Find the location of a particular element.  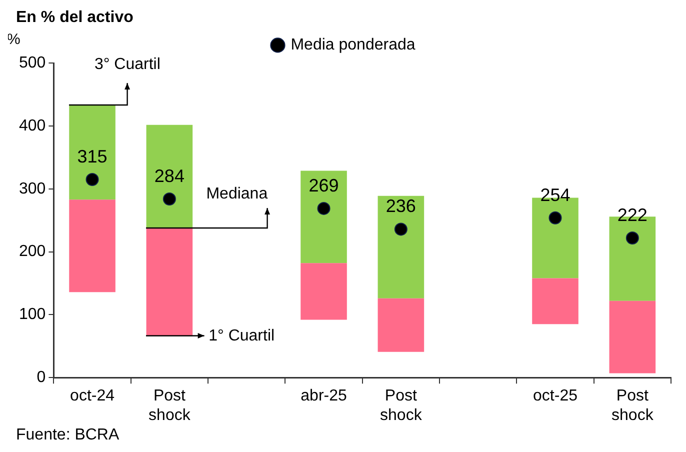

x-tick-label: oct-25 is located at coordinates (555, 396).